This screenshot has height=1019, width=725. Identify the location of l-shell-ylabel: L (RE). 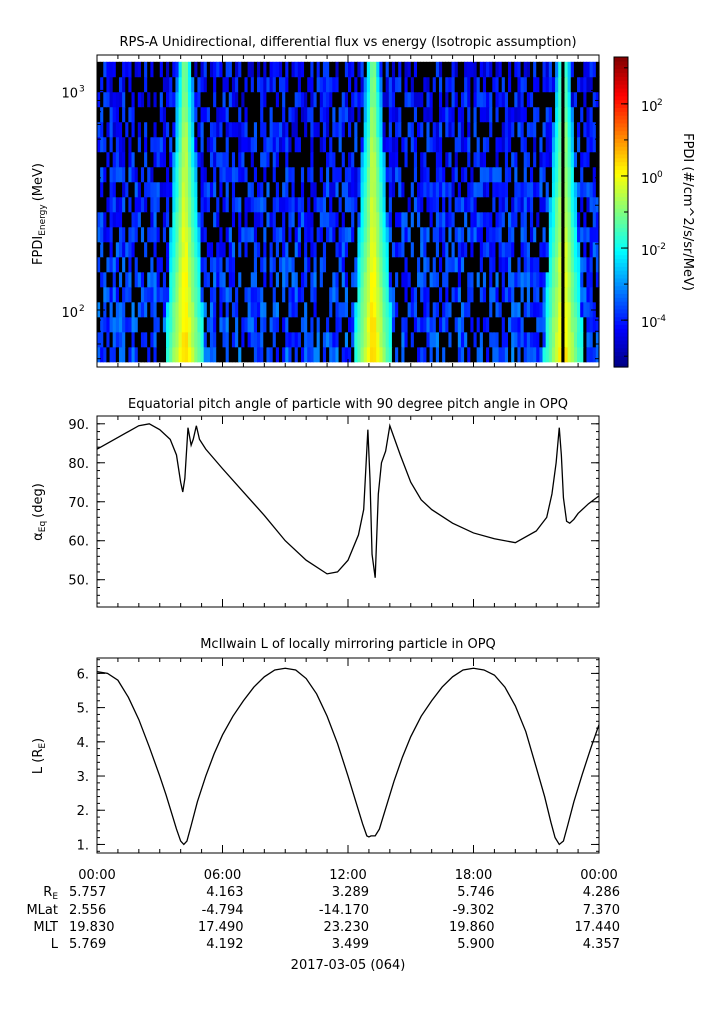
(39, 756).